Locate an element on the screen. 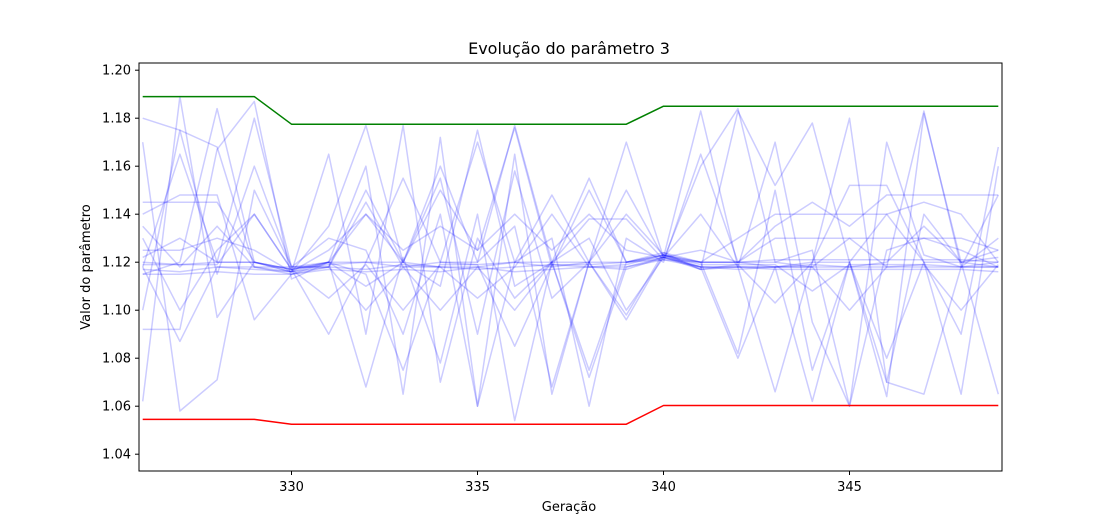 This screenshot has height=529, width=1112. y-tick-label: 1.16 is located at coordinates (116, 167).